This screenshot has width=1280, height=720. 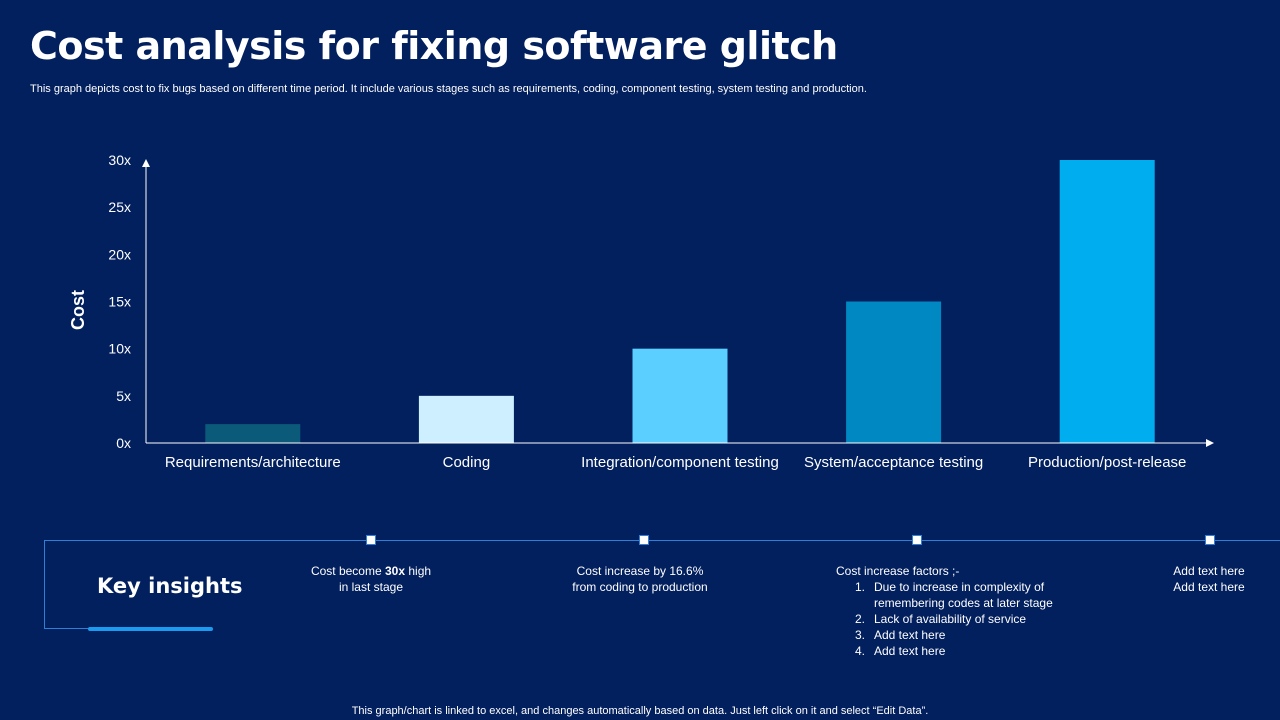 I want to click on insight-1: Cost become 30x high in last stage, so click(x=371, y=579).